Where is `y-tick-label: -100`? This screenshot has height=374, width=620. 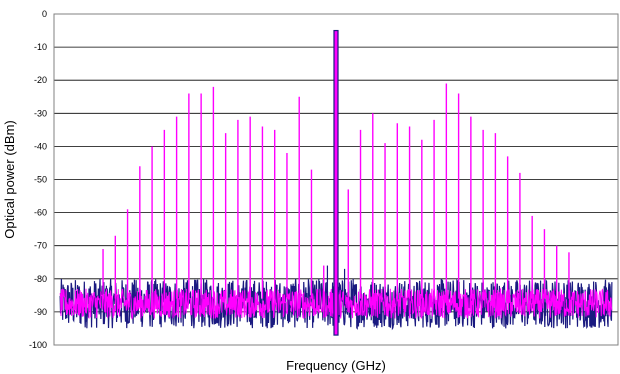 y-tick-label: -100 is located at coordinates (38, 345).